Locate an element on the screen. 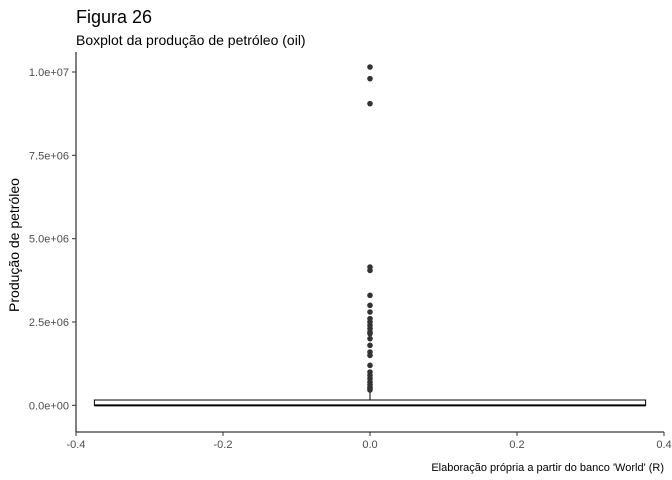  x-tick-label: 0.4 is located at coordinates (663, 445).